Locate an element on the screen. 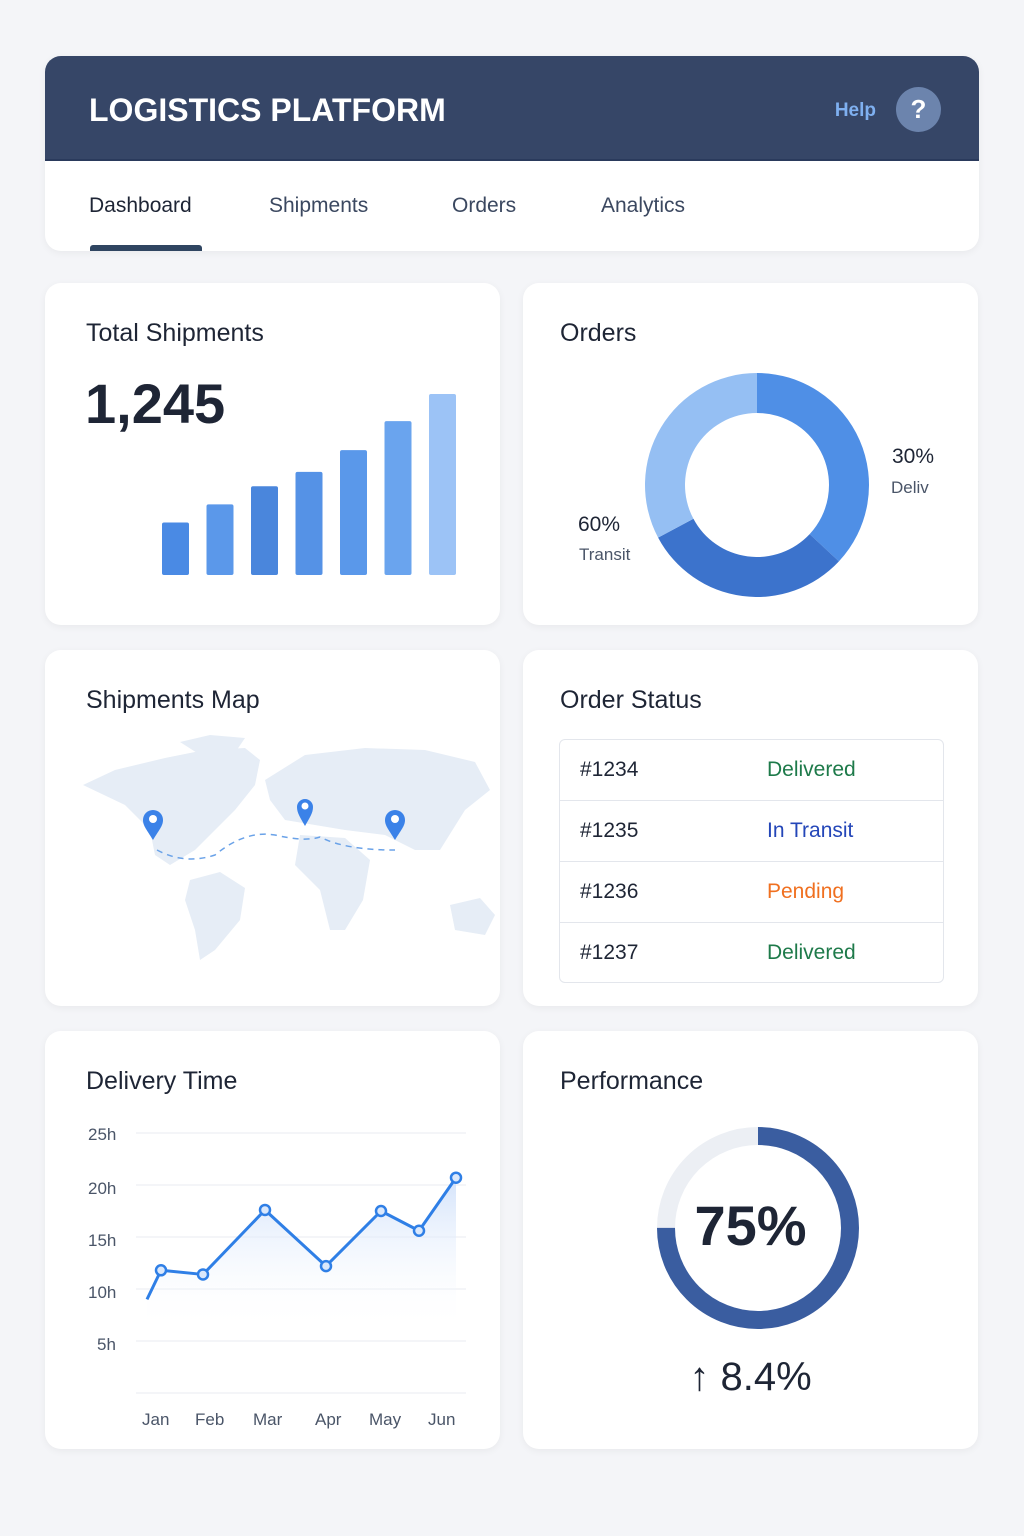  active-tab-indicator is located at coordinates (146, 248).